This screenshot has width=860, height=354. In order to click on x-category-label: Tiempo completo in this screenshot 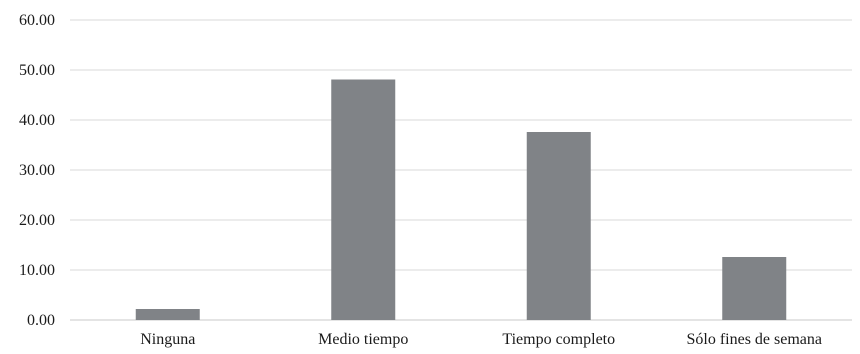, I will do `click(558, 339)`.